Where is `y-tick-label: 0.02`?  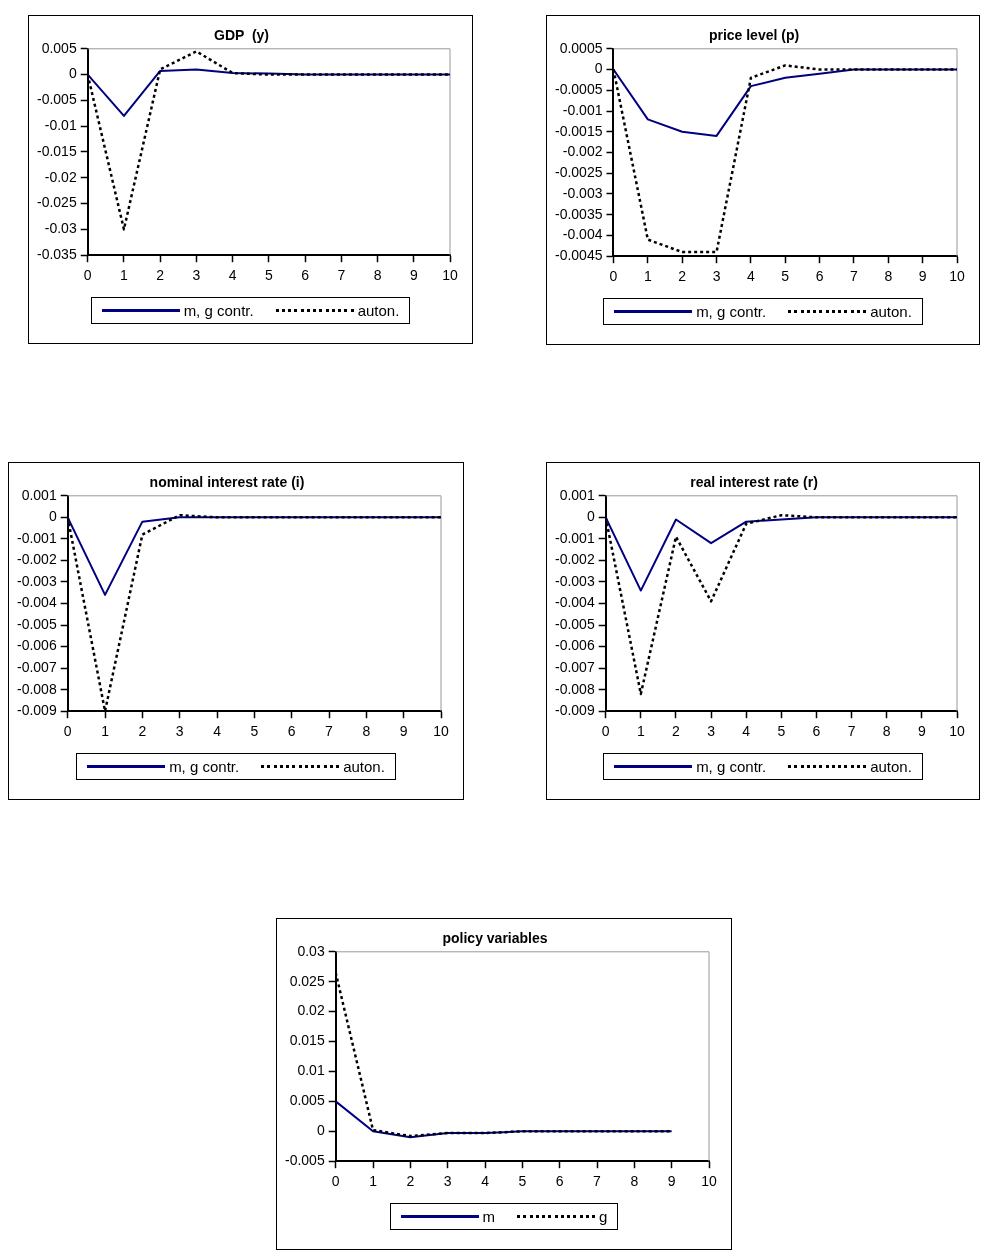
y-tick-label: 0.02 is located at coordinates (311, 1010).